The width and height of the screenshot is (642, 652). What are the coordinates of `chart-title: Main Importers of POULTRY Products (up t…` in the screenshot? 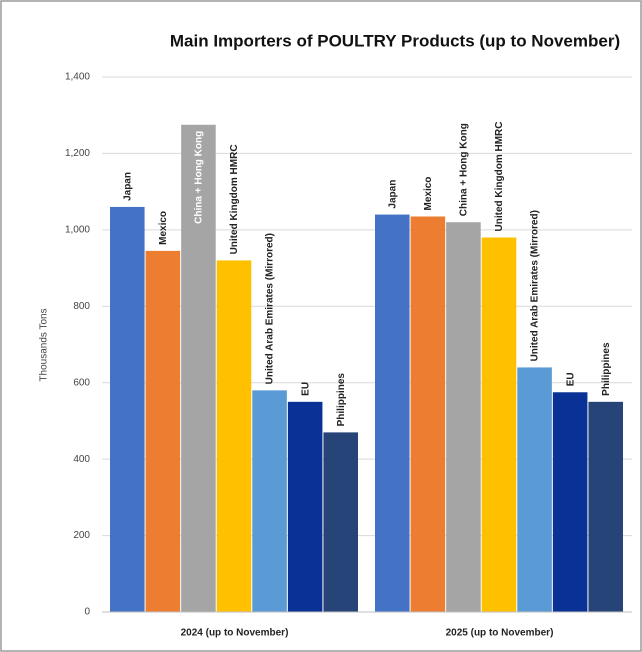 It's located at (395, 40).